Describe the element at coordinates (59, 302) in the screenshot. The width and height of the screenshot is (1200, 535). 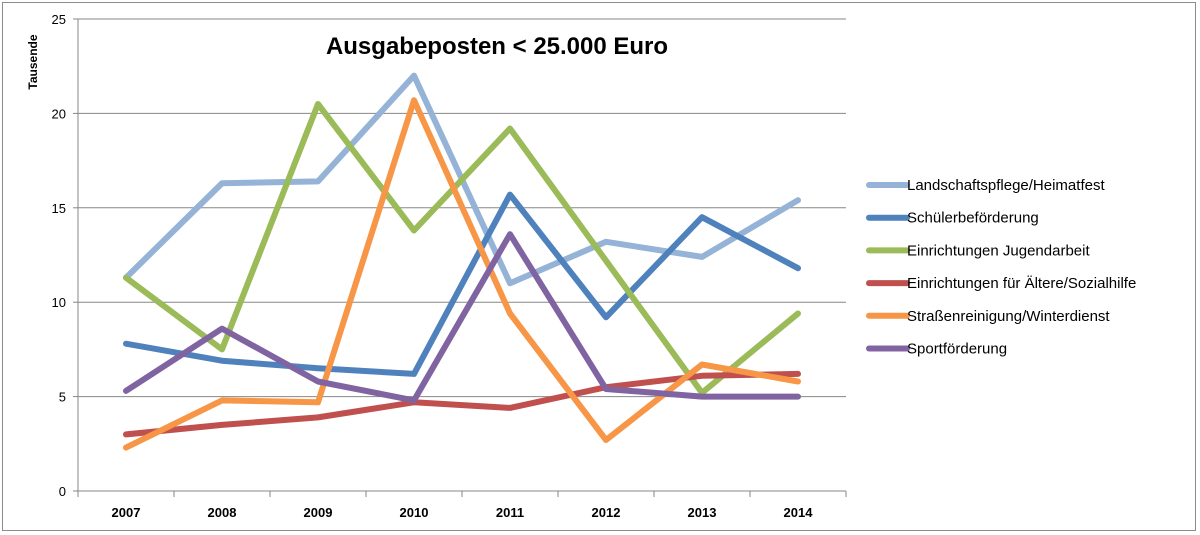
I see `y-tick-label: 10` at that location.